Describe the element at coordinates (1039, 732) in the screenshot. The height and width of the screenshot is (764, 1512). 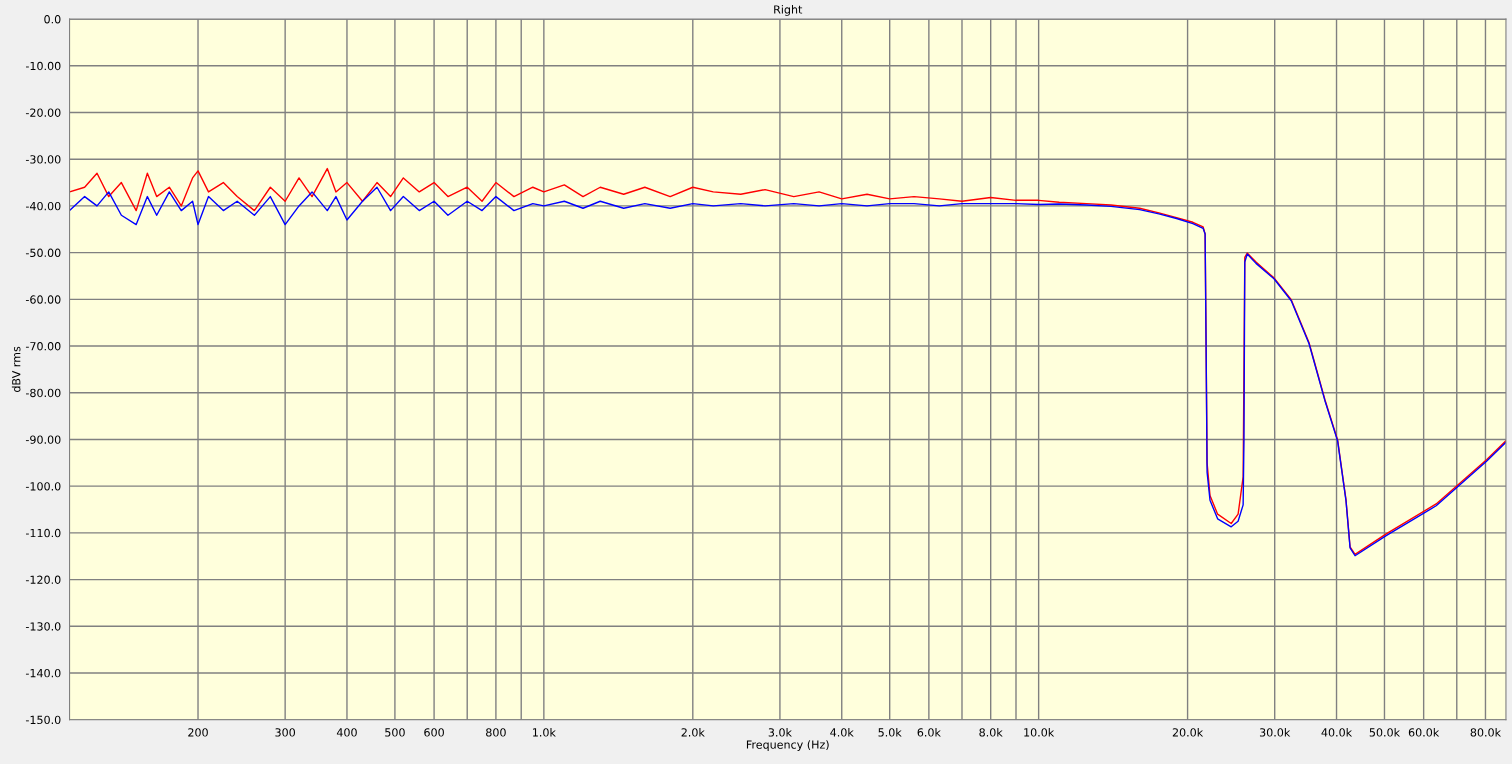
I see `x-tick-label: 10.0k` at that location.